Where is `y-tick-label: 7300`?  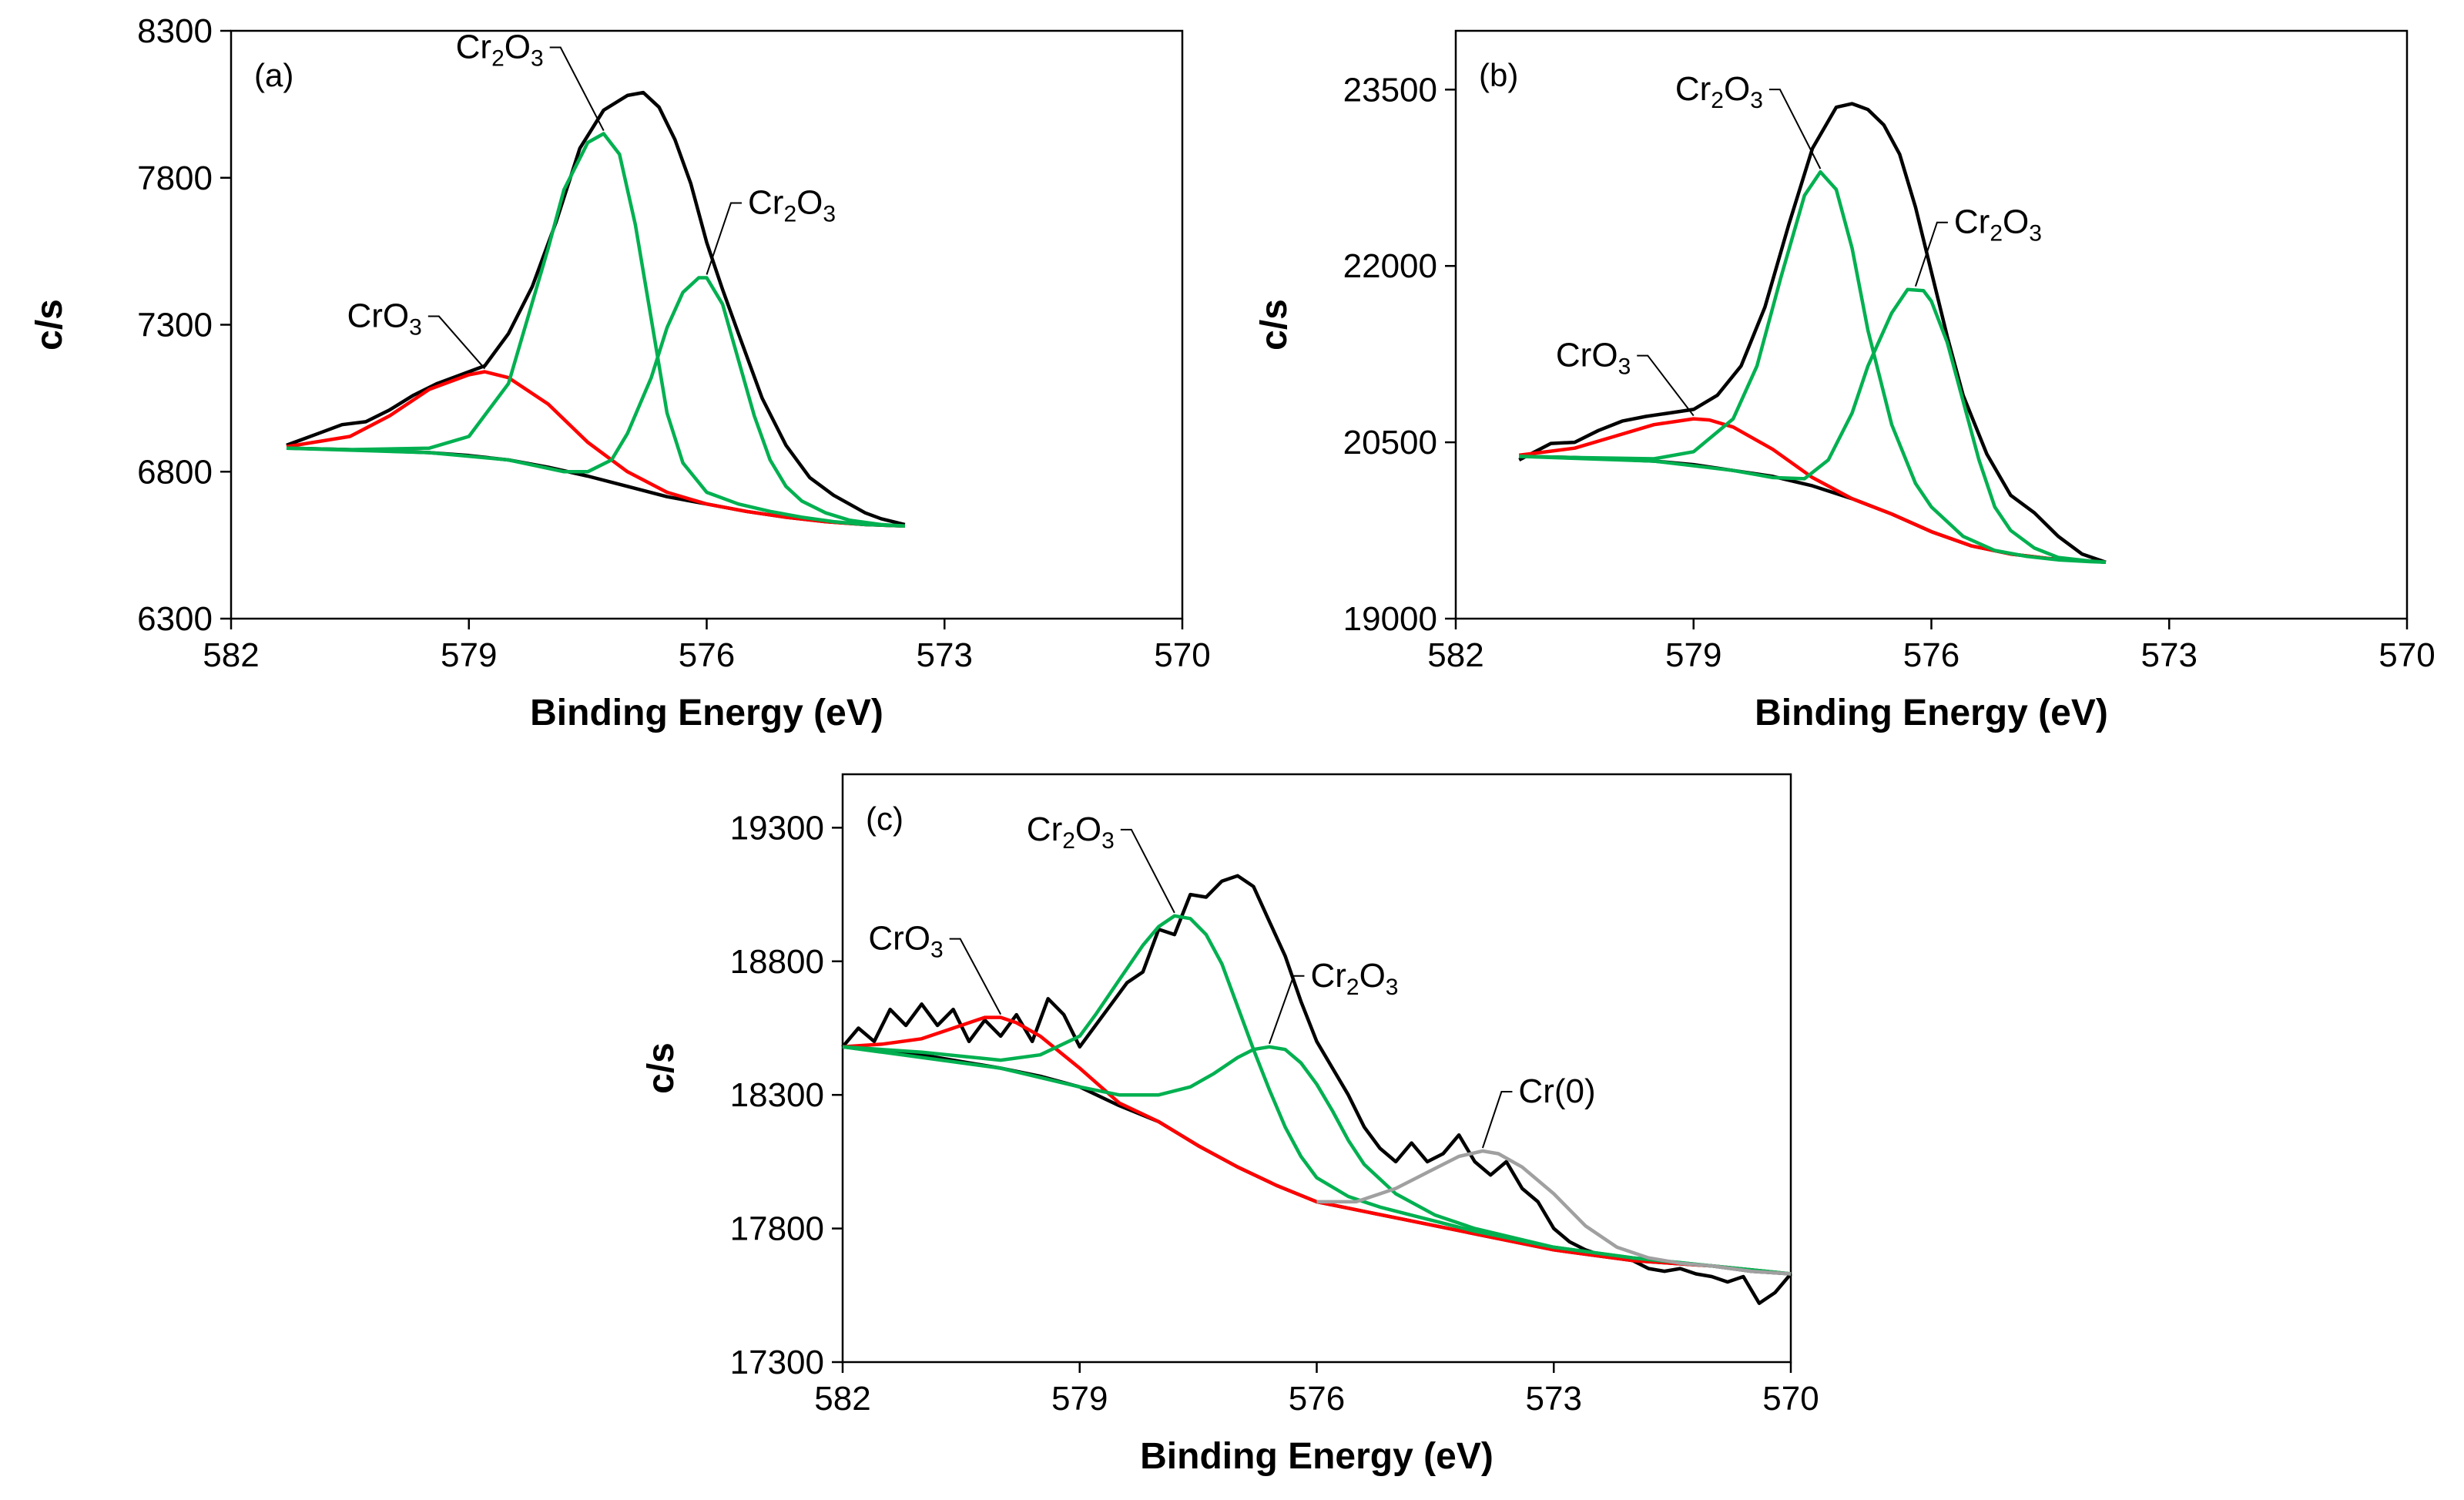 y-tick-label: 7300 is located at coordinates (175, 326).